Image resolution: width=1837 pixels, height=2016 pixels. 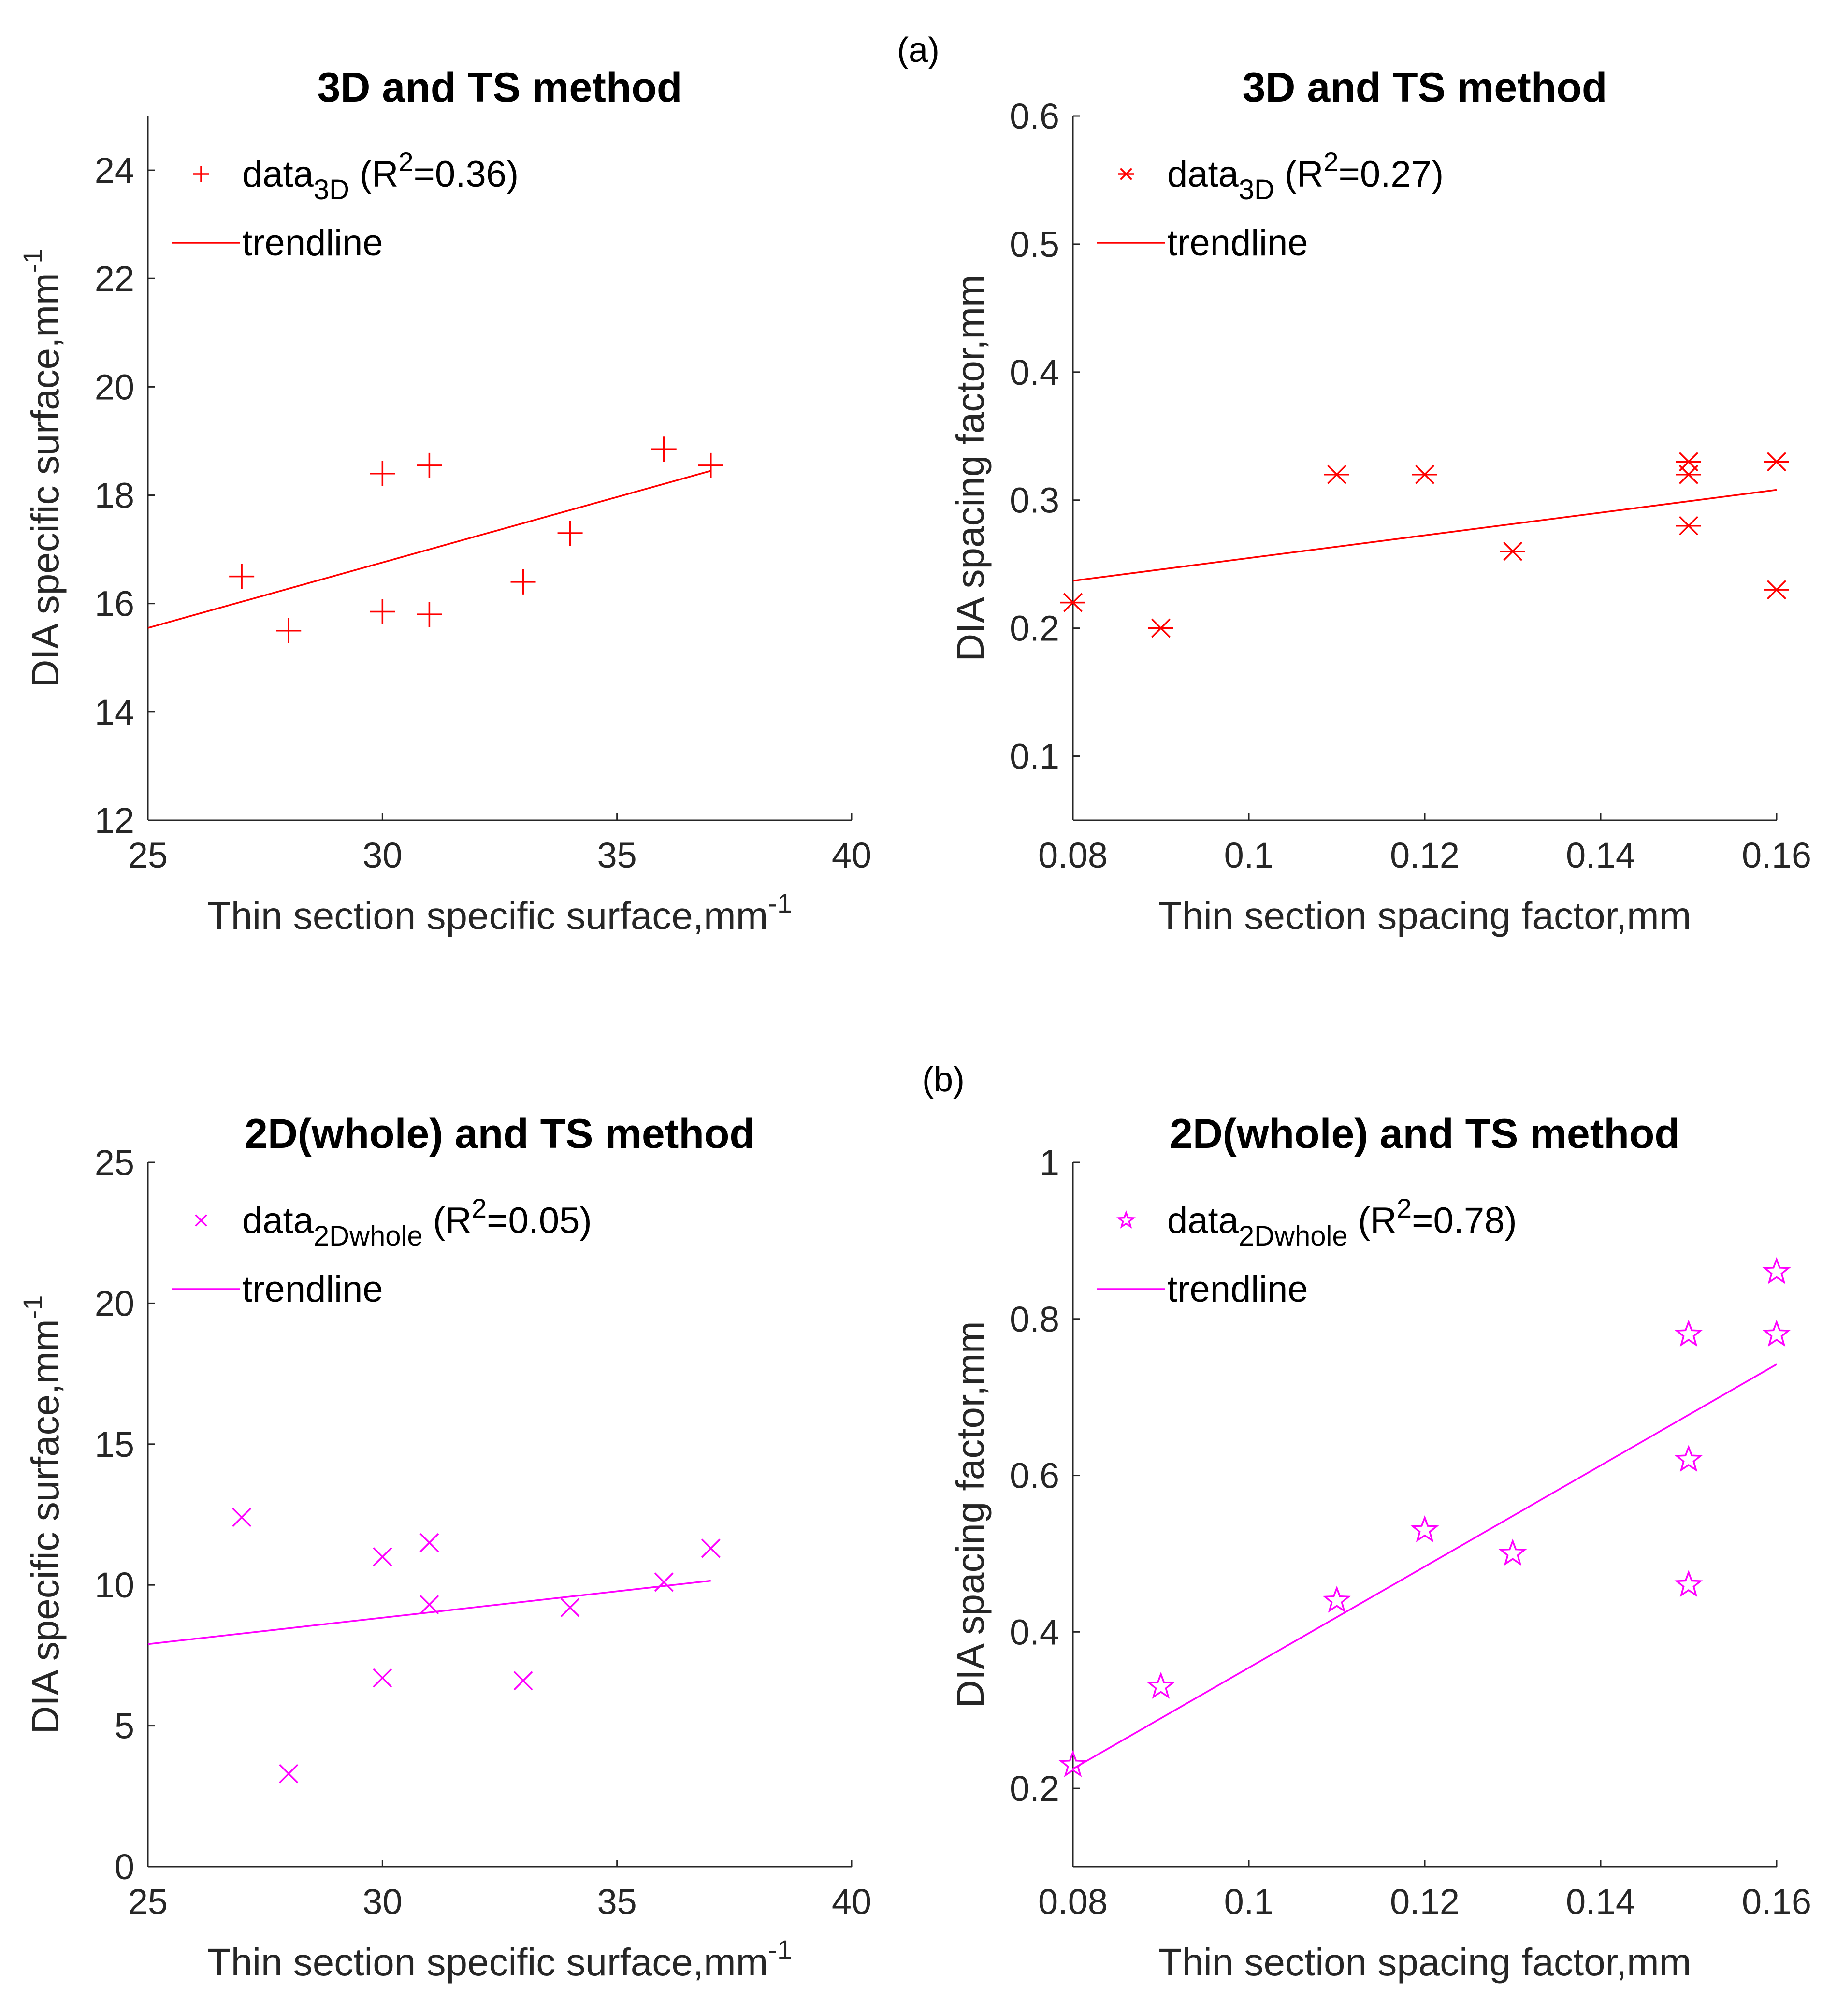 What do you see at coordinates (1049, 1163) in the screenshot?
I see `y-tick-label: 1` at bounding box center [1049, 1163].